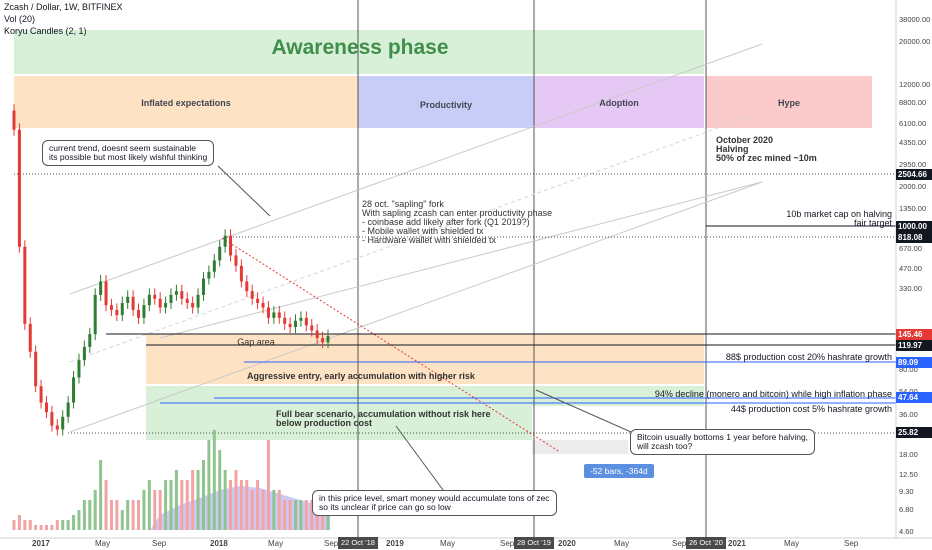 This screenshot has width=932, height=550. Describe the element at coordinates (910, 249) in the screenshot. I see `price-tick: 670.00` at that location.